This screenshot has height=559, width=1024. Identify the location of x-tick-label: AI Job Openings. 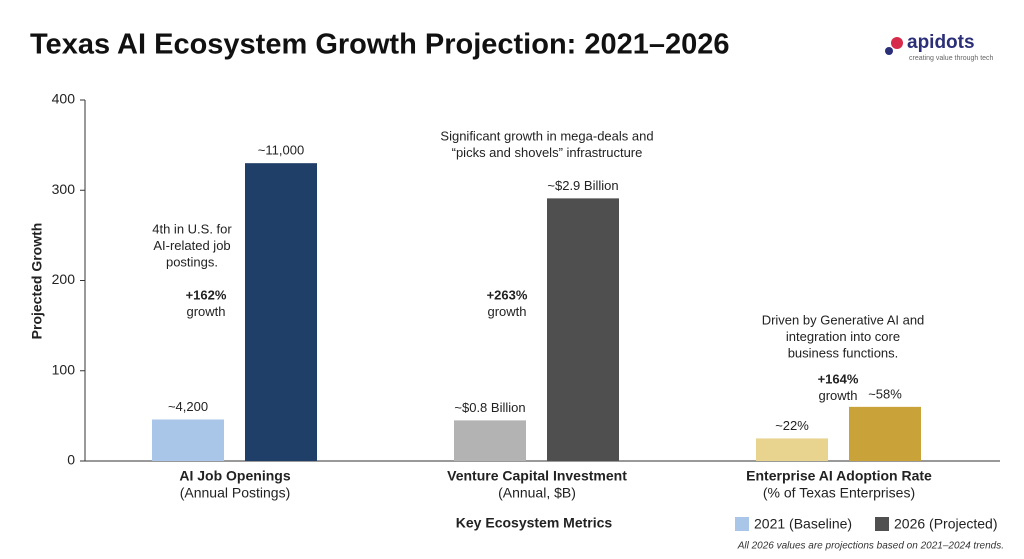
(234, 476).